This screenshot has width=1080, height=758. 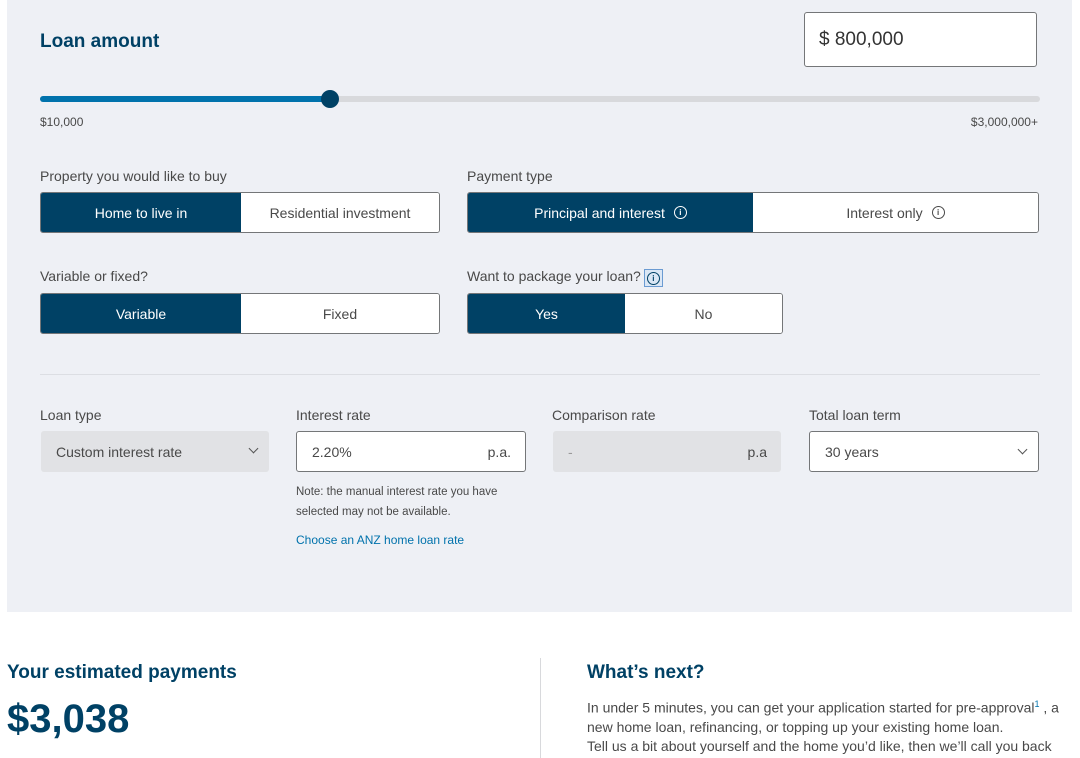 What do you see at coordinates (499, 451) in the screenshot?
I see `interest-rate-suffix: p.a.` at bounding box center [499, 451].